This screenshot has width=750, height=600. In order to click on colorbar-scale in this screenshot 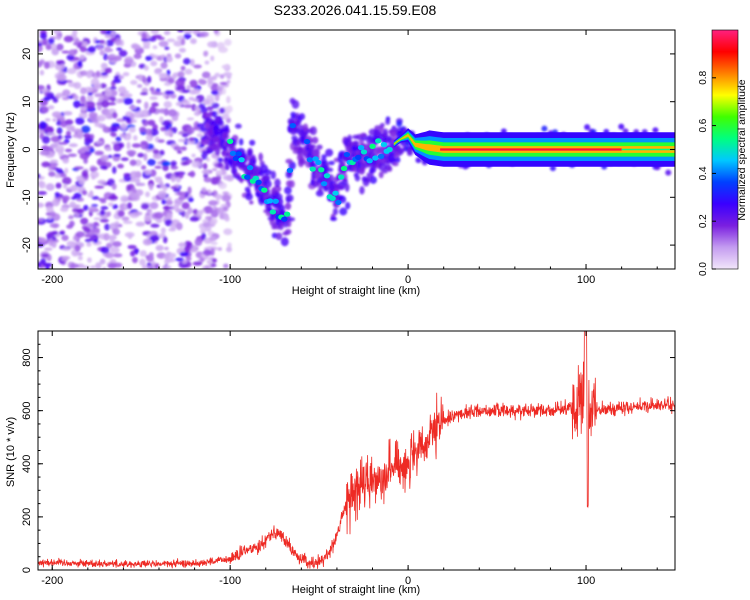, I will do `click(725, 149)`.